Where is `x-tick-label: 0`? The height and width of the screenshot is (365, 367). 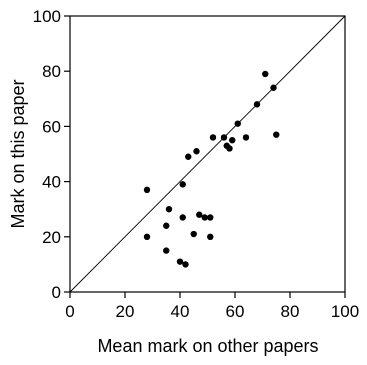
x-tick-label: 0 is located at coordinates (69, 311).